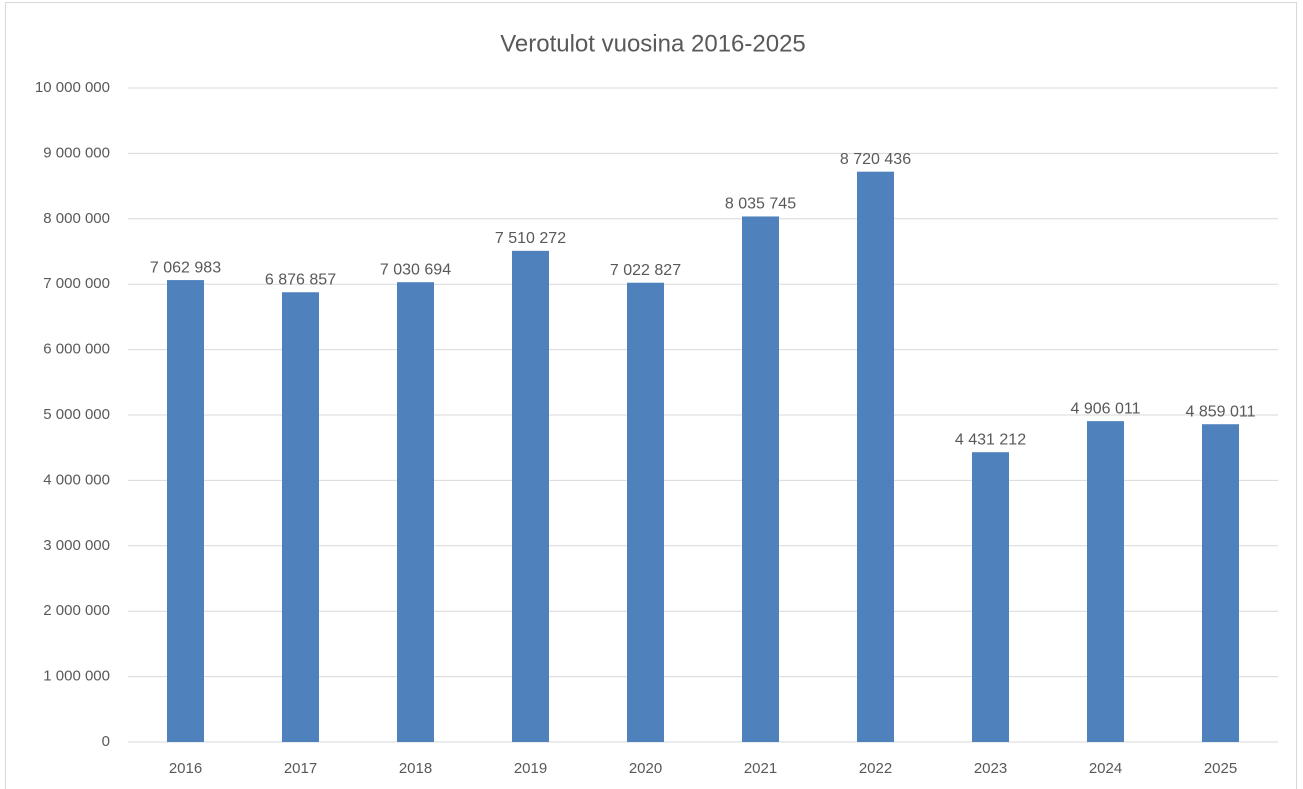 The image size is (1303, 789). What do you see at coordinates (76, 610) in the screenshot?
I see `y-tick-label: 2 000 000` at bounding box center [76, 610].